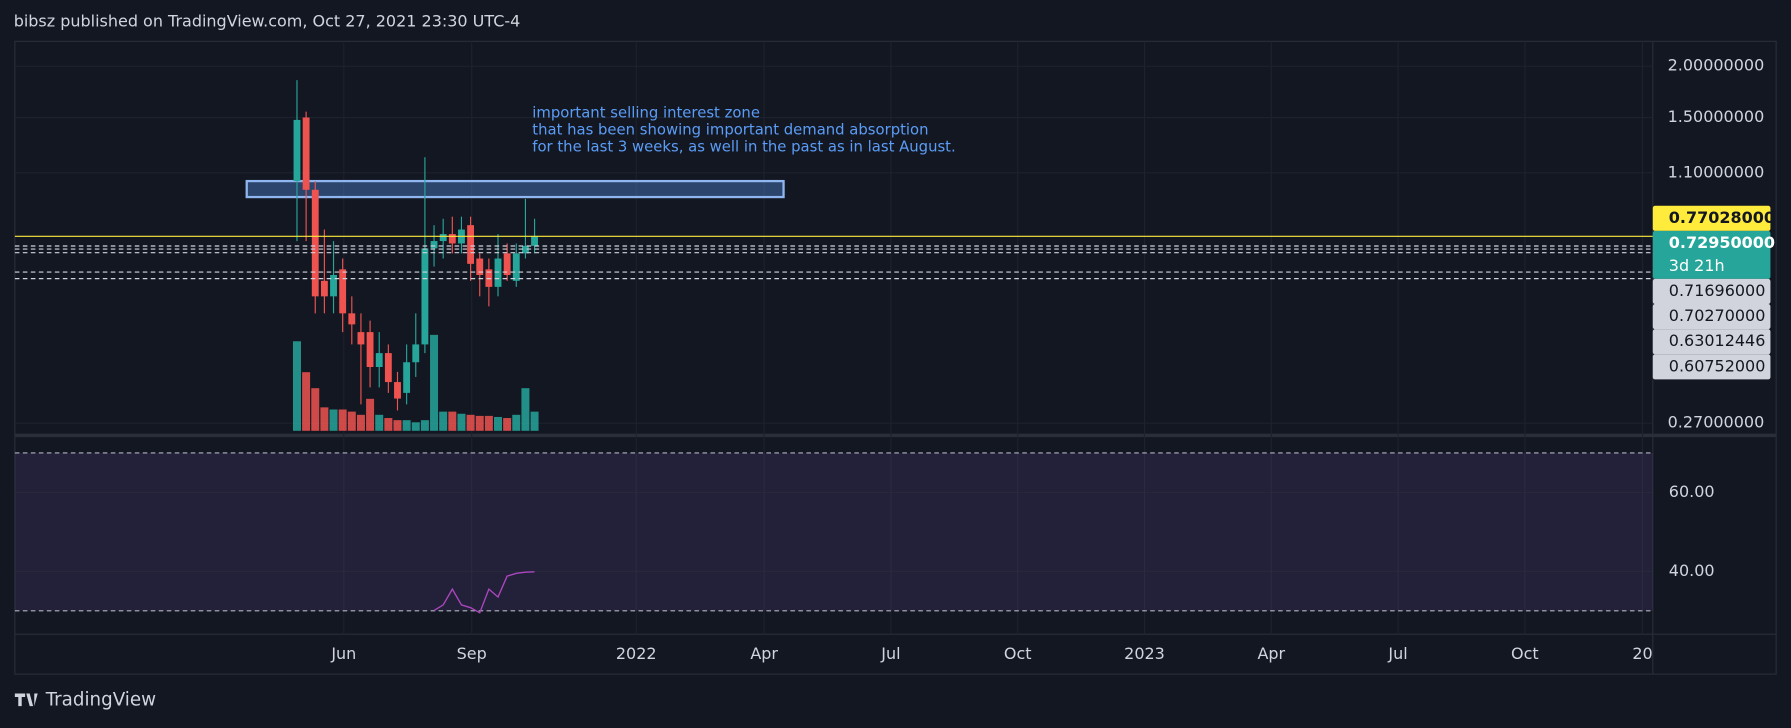  Describe the element at coordinates (1716, 65) in the screenshot. I see `y-tick-label: 2.00000000` at that location.